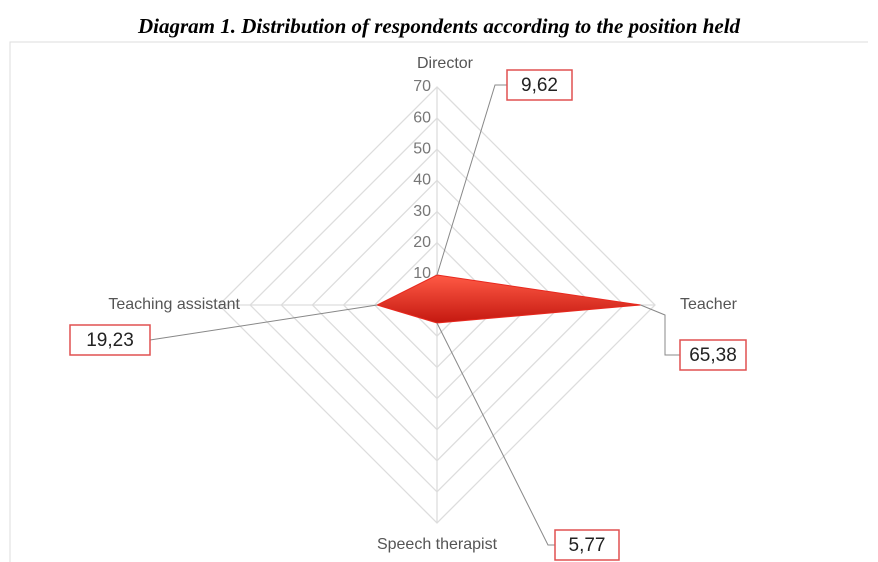 This screenshot has height=562, width=878. What do you see at coordinates (422, 149) in the screenshot?
I see `y-tick-label: 50` at bounding box center [422, 149].